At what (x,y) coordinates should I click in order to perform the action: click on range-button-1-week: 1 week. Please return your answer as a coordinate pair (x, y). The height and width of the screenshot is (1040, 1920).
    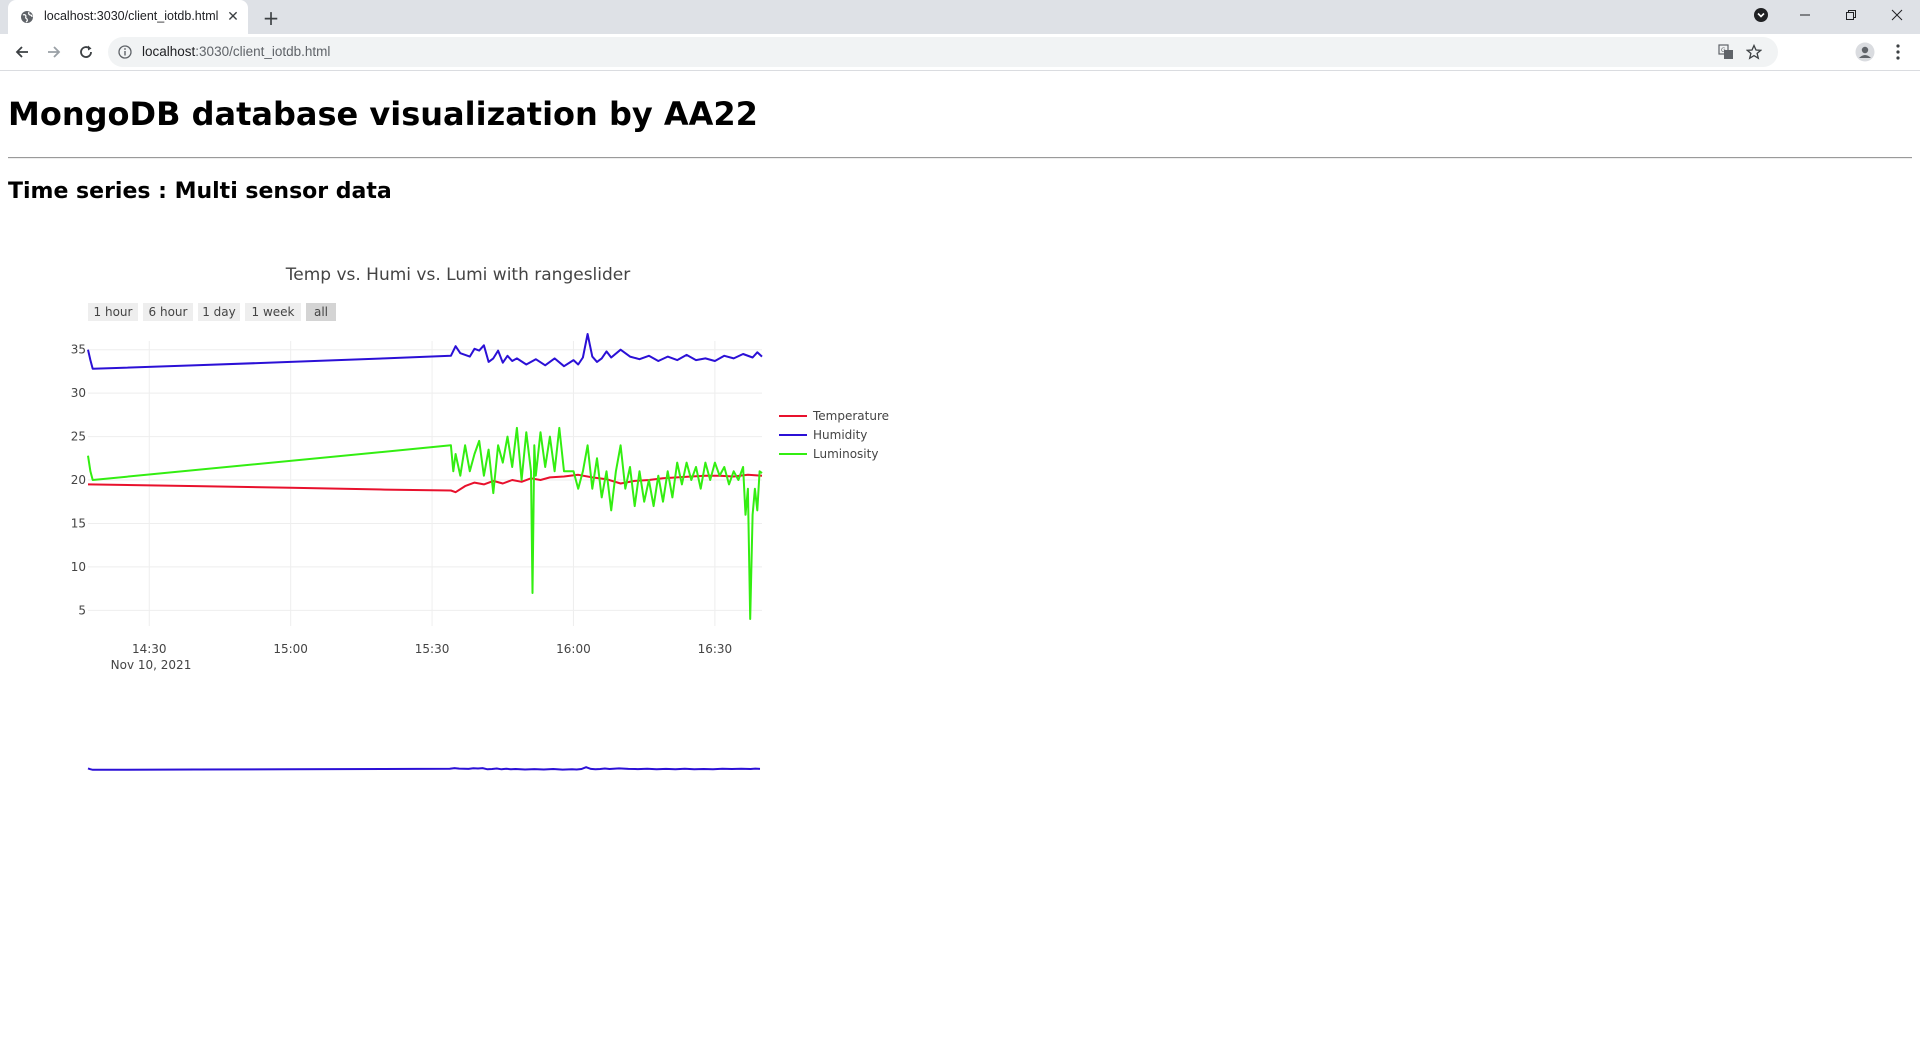
    Looking at the image, I should click on (273, 312).